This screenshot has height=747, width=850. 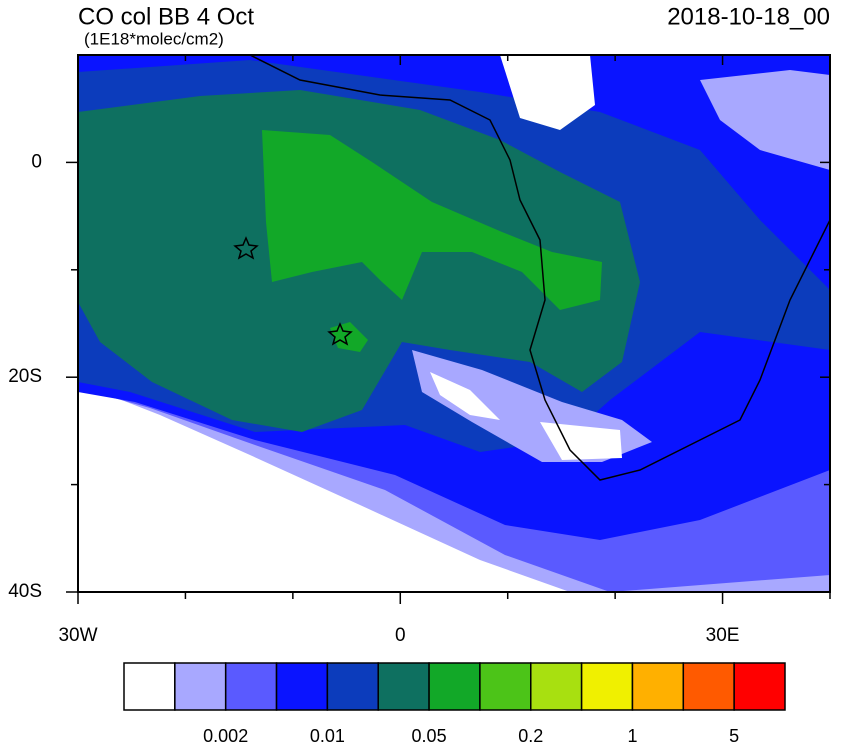 I want to click on title: CO col BB 4 Oct, so click(x=166, y=16).